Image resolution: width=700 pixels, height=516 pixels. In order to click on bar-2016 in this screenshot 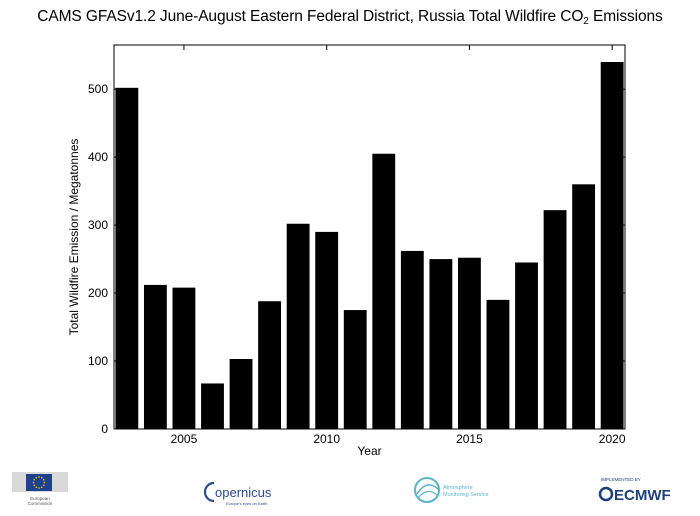, I will do `click(498, 364)`.